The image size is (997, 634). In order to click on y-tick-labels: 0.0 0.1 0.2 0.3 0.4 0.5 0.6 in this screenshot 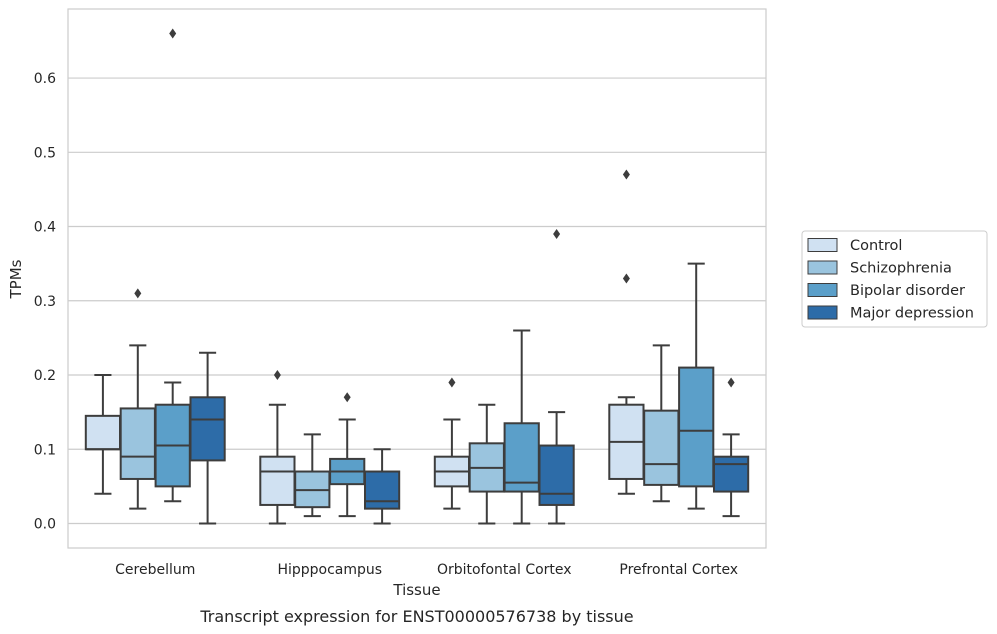, I will do `click(45, 301)`.